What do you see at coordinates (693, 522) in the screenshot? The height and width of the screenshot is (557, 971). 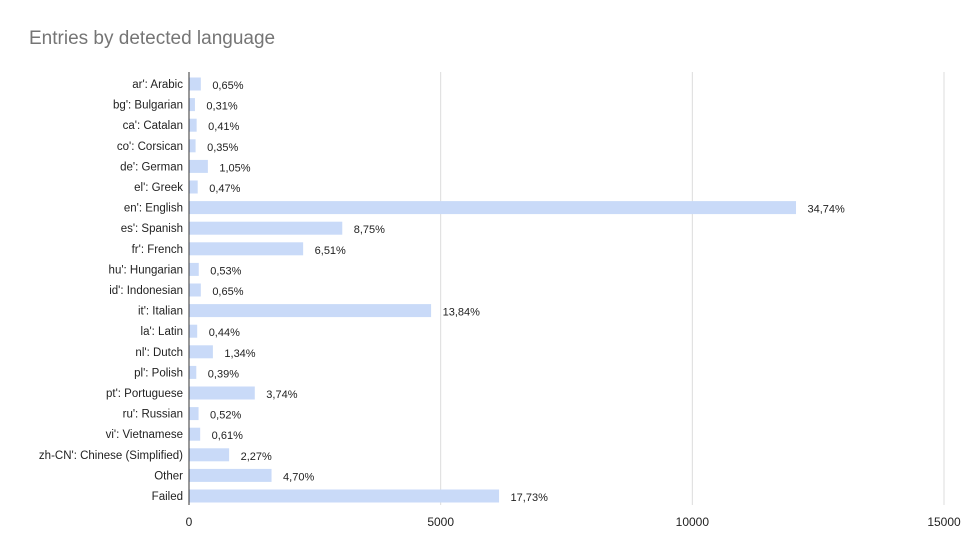 I see `x-tick-label: 10000` at bounding box center [693, 522].